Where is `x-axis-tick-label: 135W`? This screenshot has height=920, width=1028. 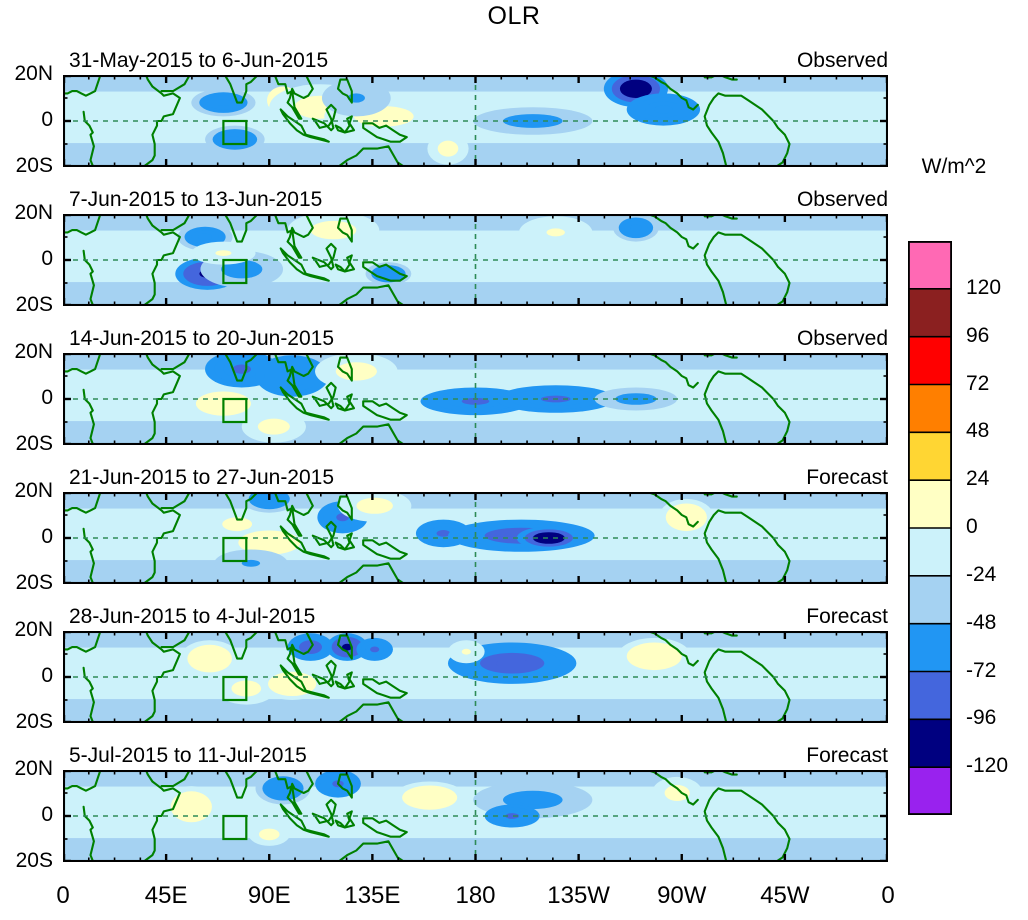 x-axis-tick-label: 135W is located at coordinates (578, 895).